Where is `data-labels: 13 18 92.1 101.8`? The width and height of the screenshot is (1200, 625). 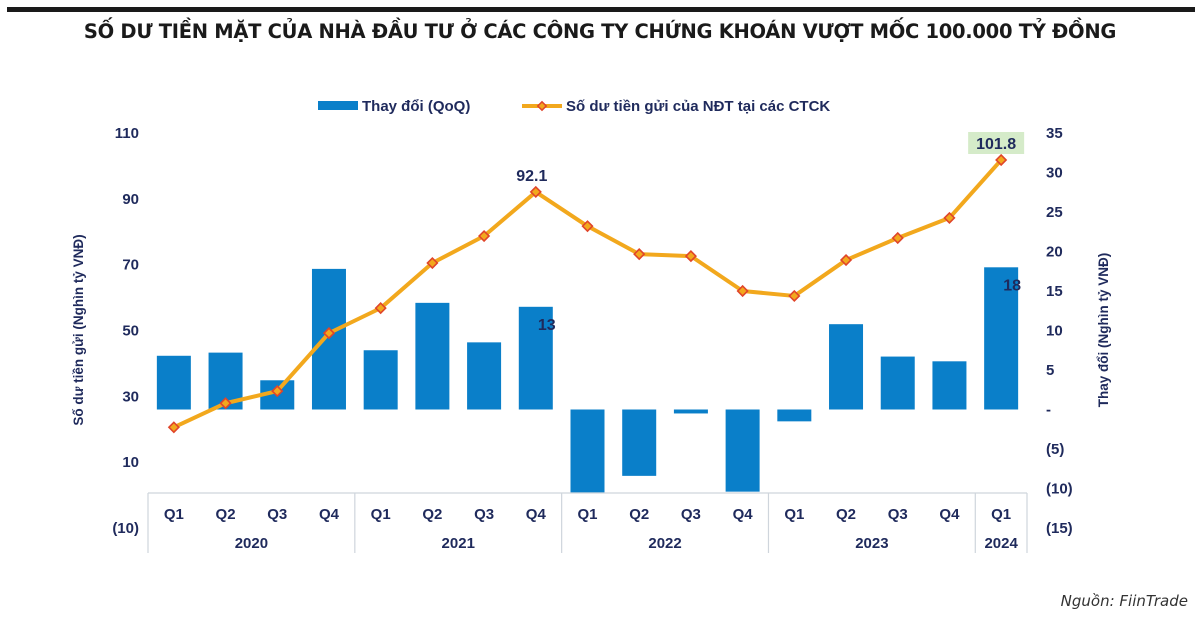
data-labels: 13 18 92.1 101.8 is located at coordinates (770, 232).